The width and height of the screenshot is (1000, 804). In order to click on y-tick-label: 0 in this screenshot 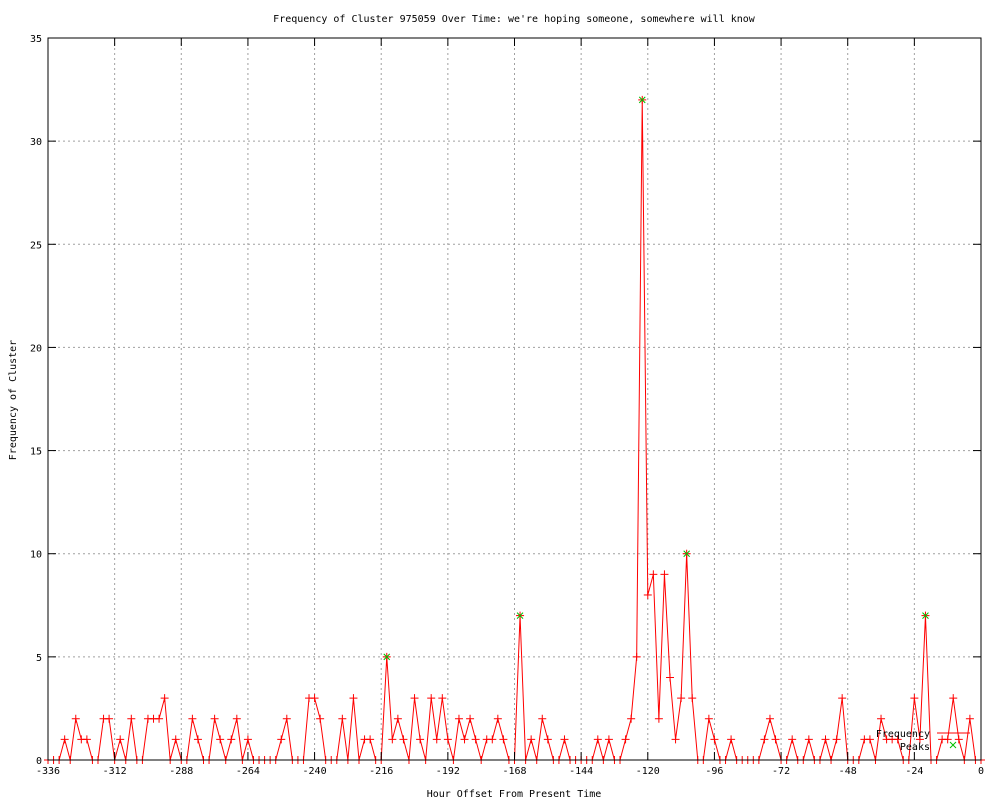, I will do `click(39, 761)`.